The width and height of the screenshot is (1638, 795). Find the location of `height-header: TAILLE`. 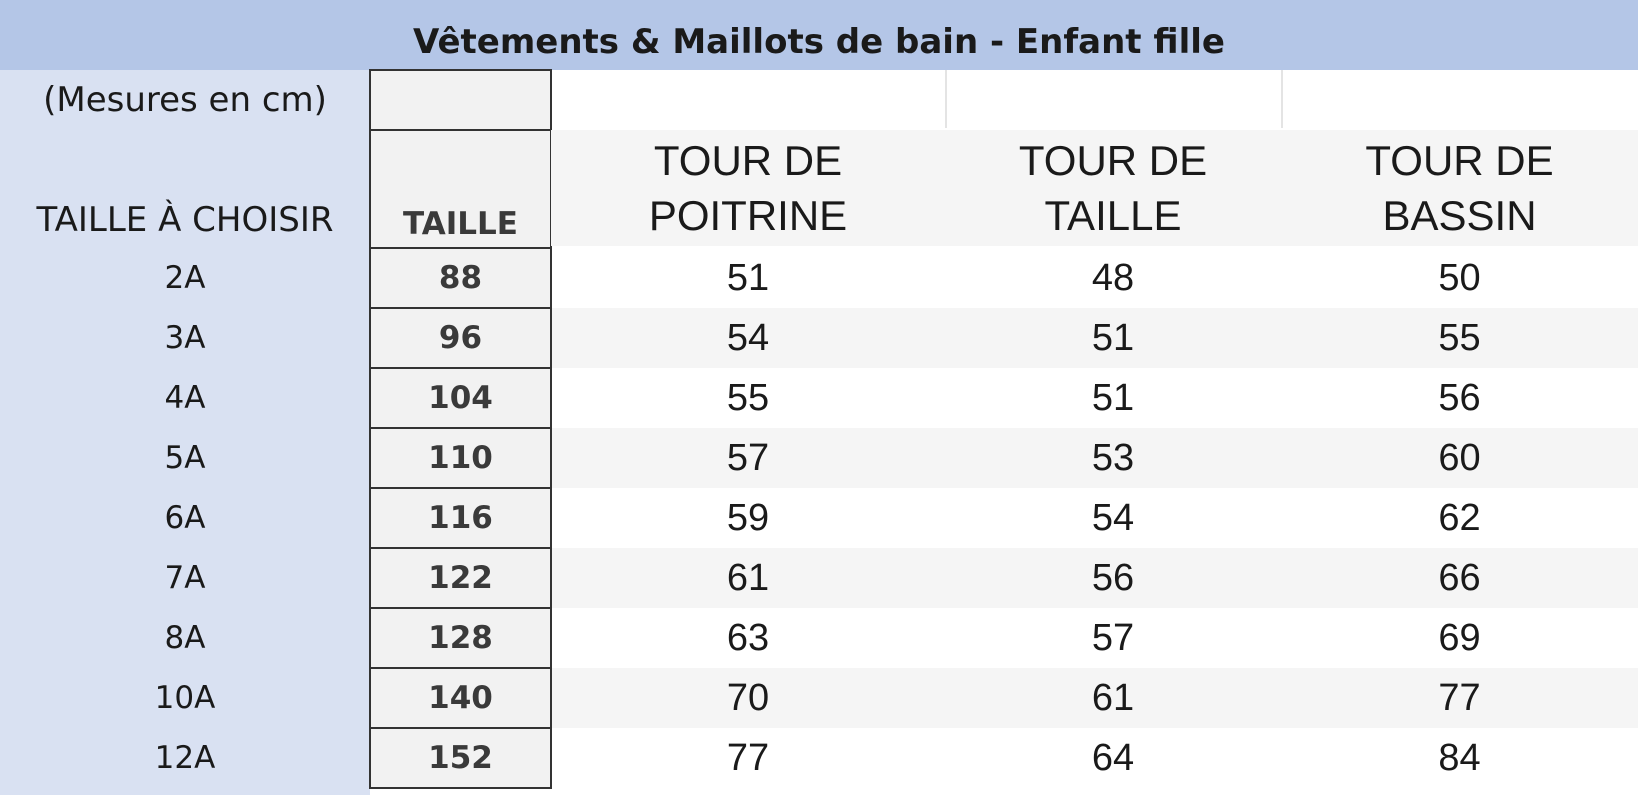

height-header: TAILLE is located at coordinates (460, 189).